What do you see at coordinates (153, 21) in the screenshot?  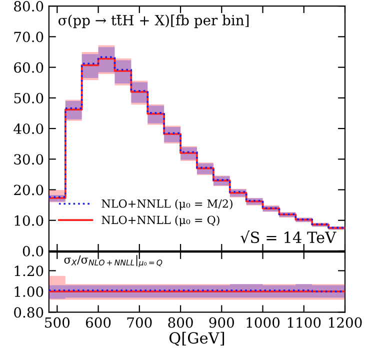 I see `annotation: σ(pp → tt̄H + X)[fb per bin]` at bounding box center [153, 21].